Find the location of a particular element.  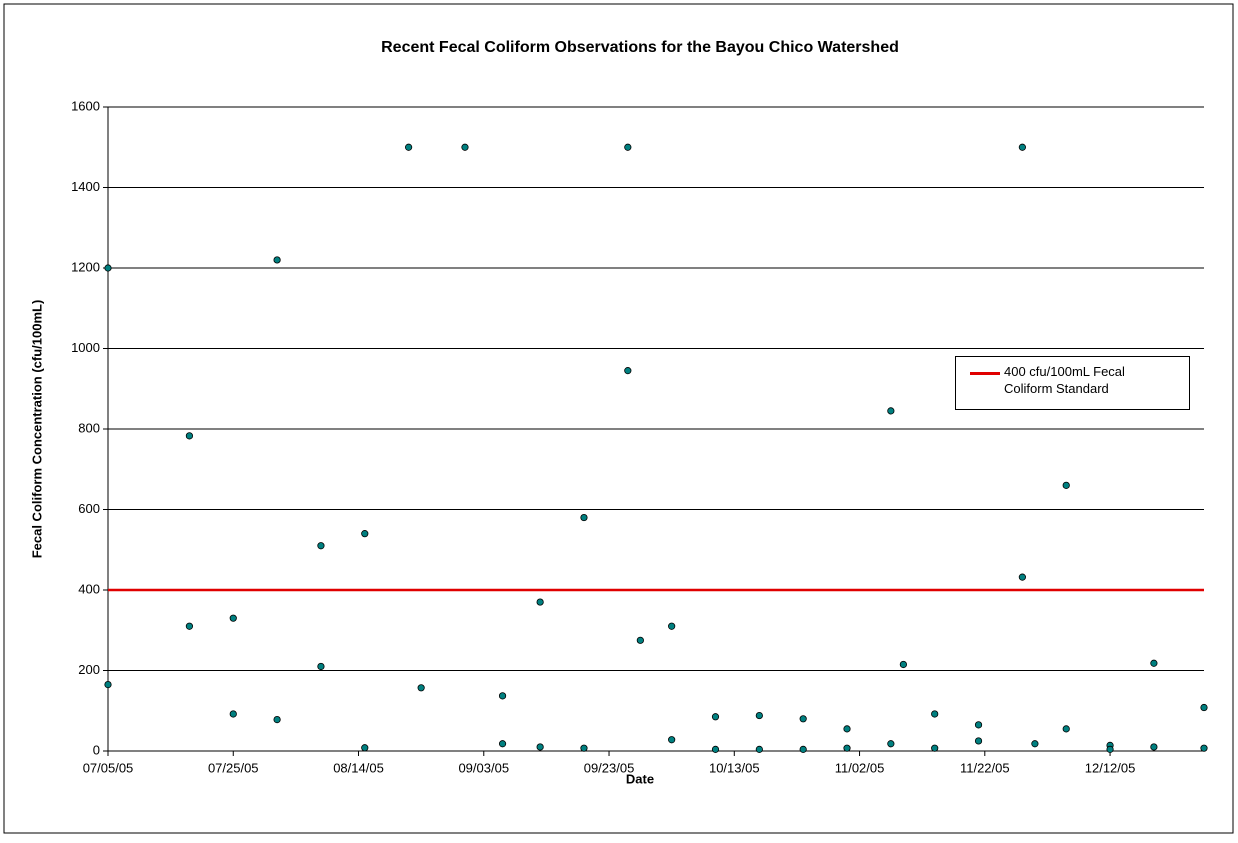

y-tick-label: 0 is located at coordinates (96, 749).